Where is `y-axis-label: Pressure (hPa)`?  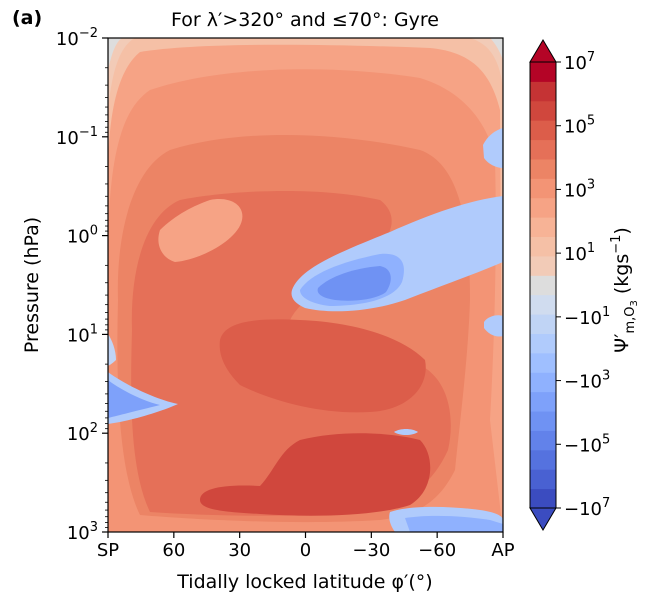
y-axis-label: Pressure (hPa) is located at coordinates (32, 285).